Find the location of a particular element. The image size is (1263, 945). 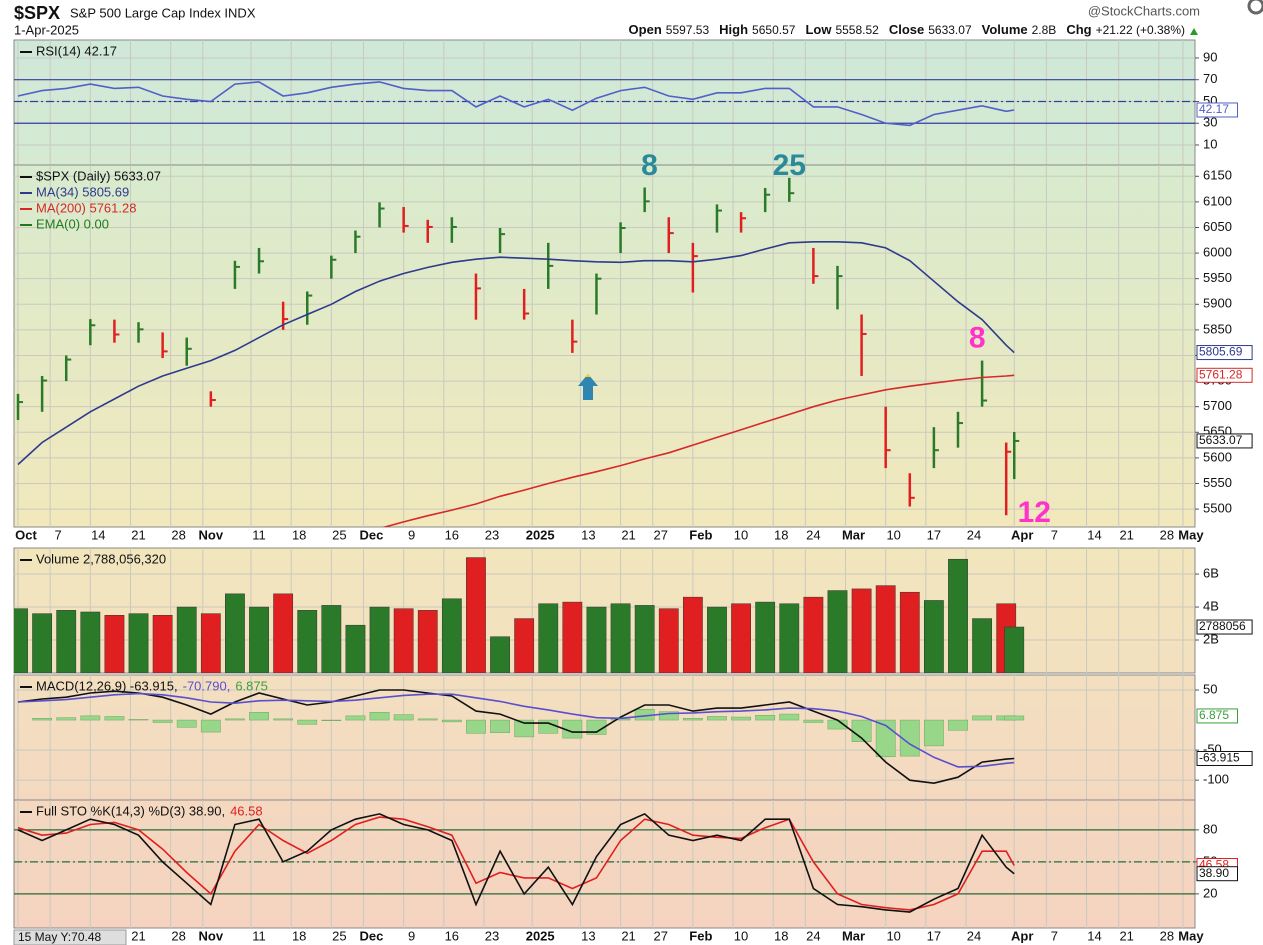

value-box-label: 2788056 is located at coordinates (1222, 626).